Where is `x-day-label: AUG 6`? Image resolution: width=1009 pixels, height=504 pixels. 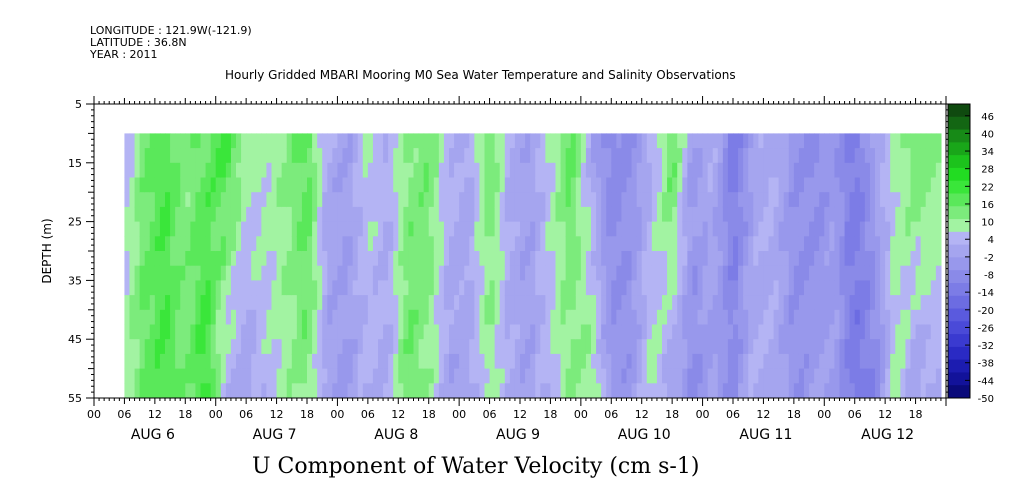 x-day-label: AUG 6 is located at coordinates (153, 435).